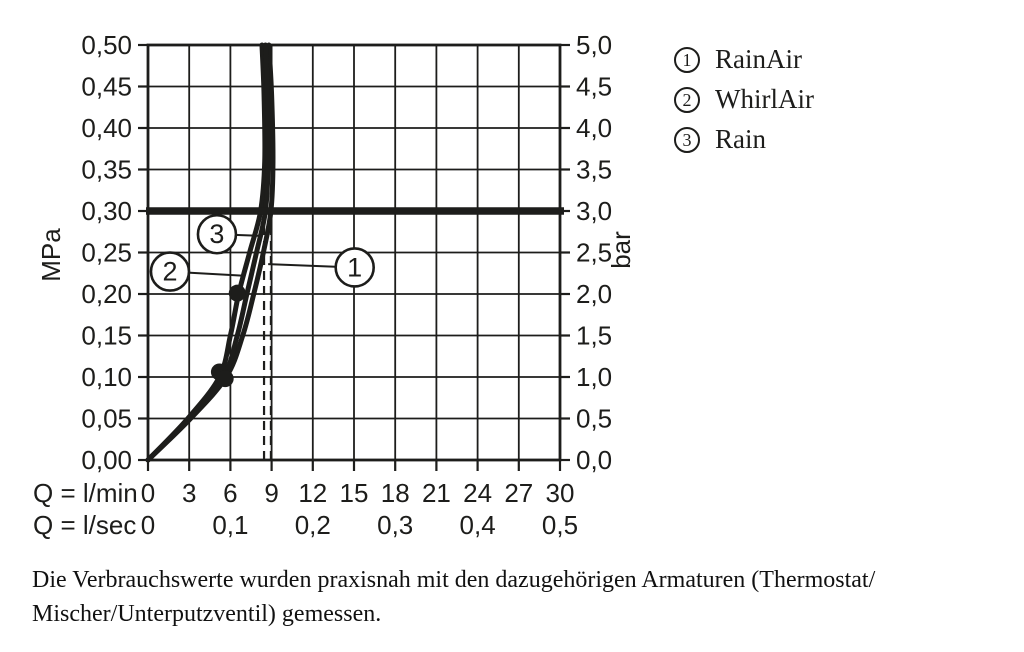 The image size is (1024, 652). What do you see at coordinates (106, 377) in the screenshot?
I see `y-left-tick-label: 0,10` at bounding box center [106, 377].